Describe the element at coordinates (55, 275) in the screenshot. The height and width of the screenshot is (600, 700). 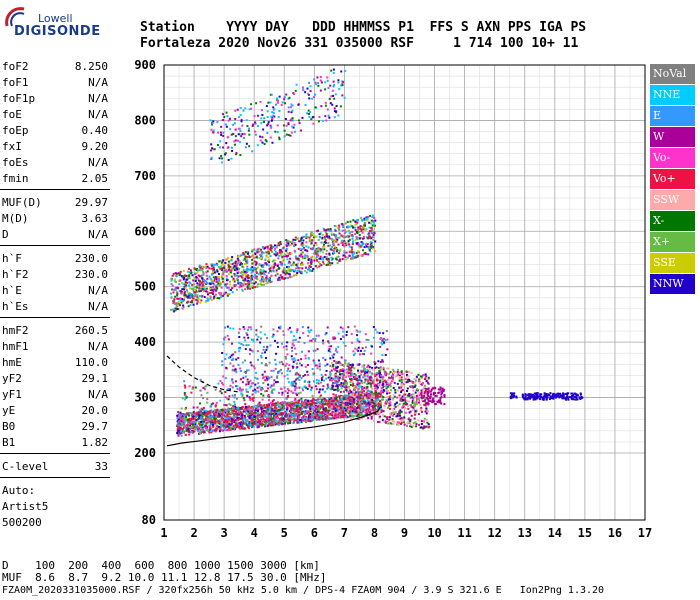
I see `param-row: h`F2 230.0` at that location.